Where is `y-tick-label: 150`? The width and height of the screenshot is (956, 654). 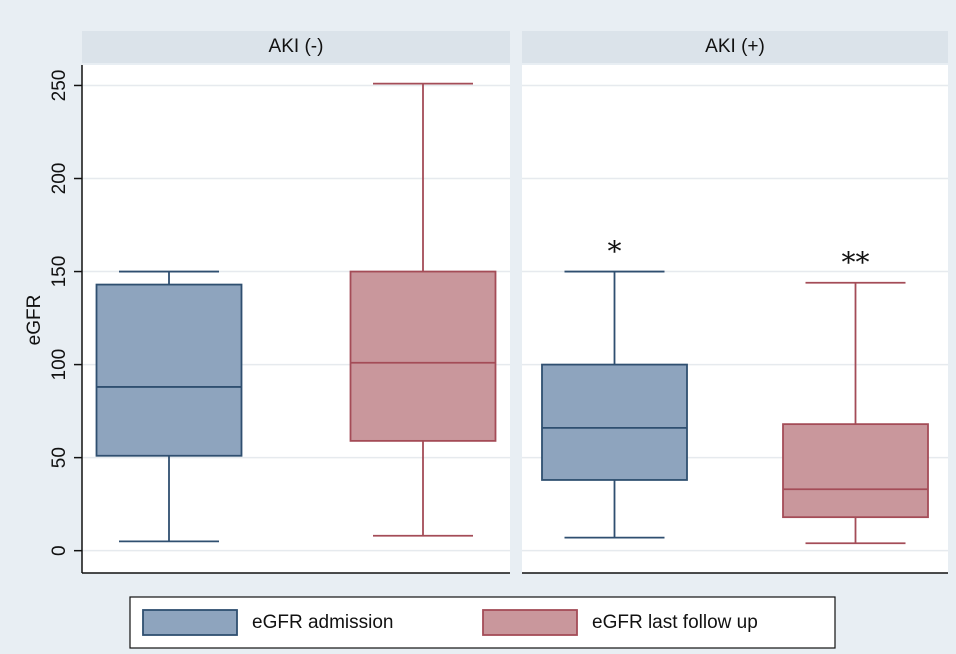 y-tick-label: 150 is located at coordinates (59, 272).